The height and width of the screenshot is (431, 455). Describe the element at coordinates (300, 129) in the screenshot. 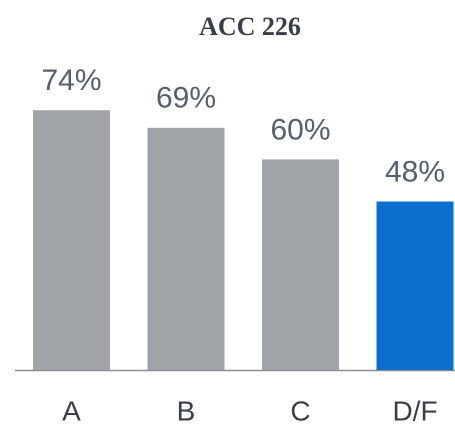

I see `value-label: 60%` at that location.